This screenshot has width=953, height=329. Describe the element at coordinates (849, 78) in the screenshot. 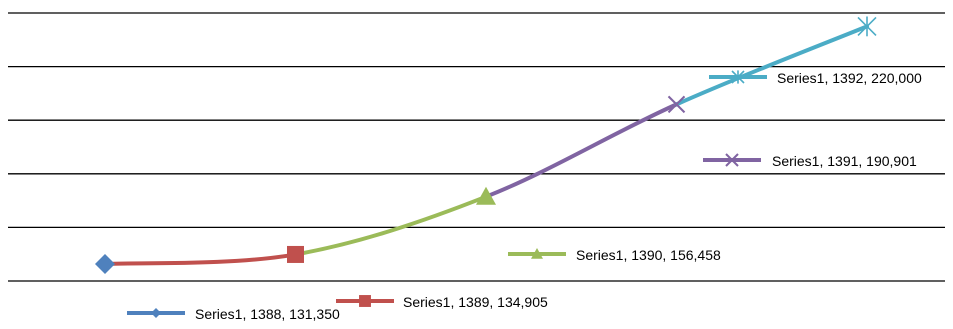

I see `data-label: Series1, 1392, 220,000` at that location.